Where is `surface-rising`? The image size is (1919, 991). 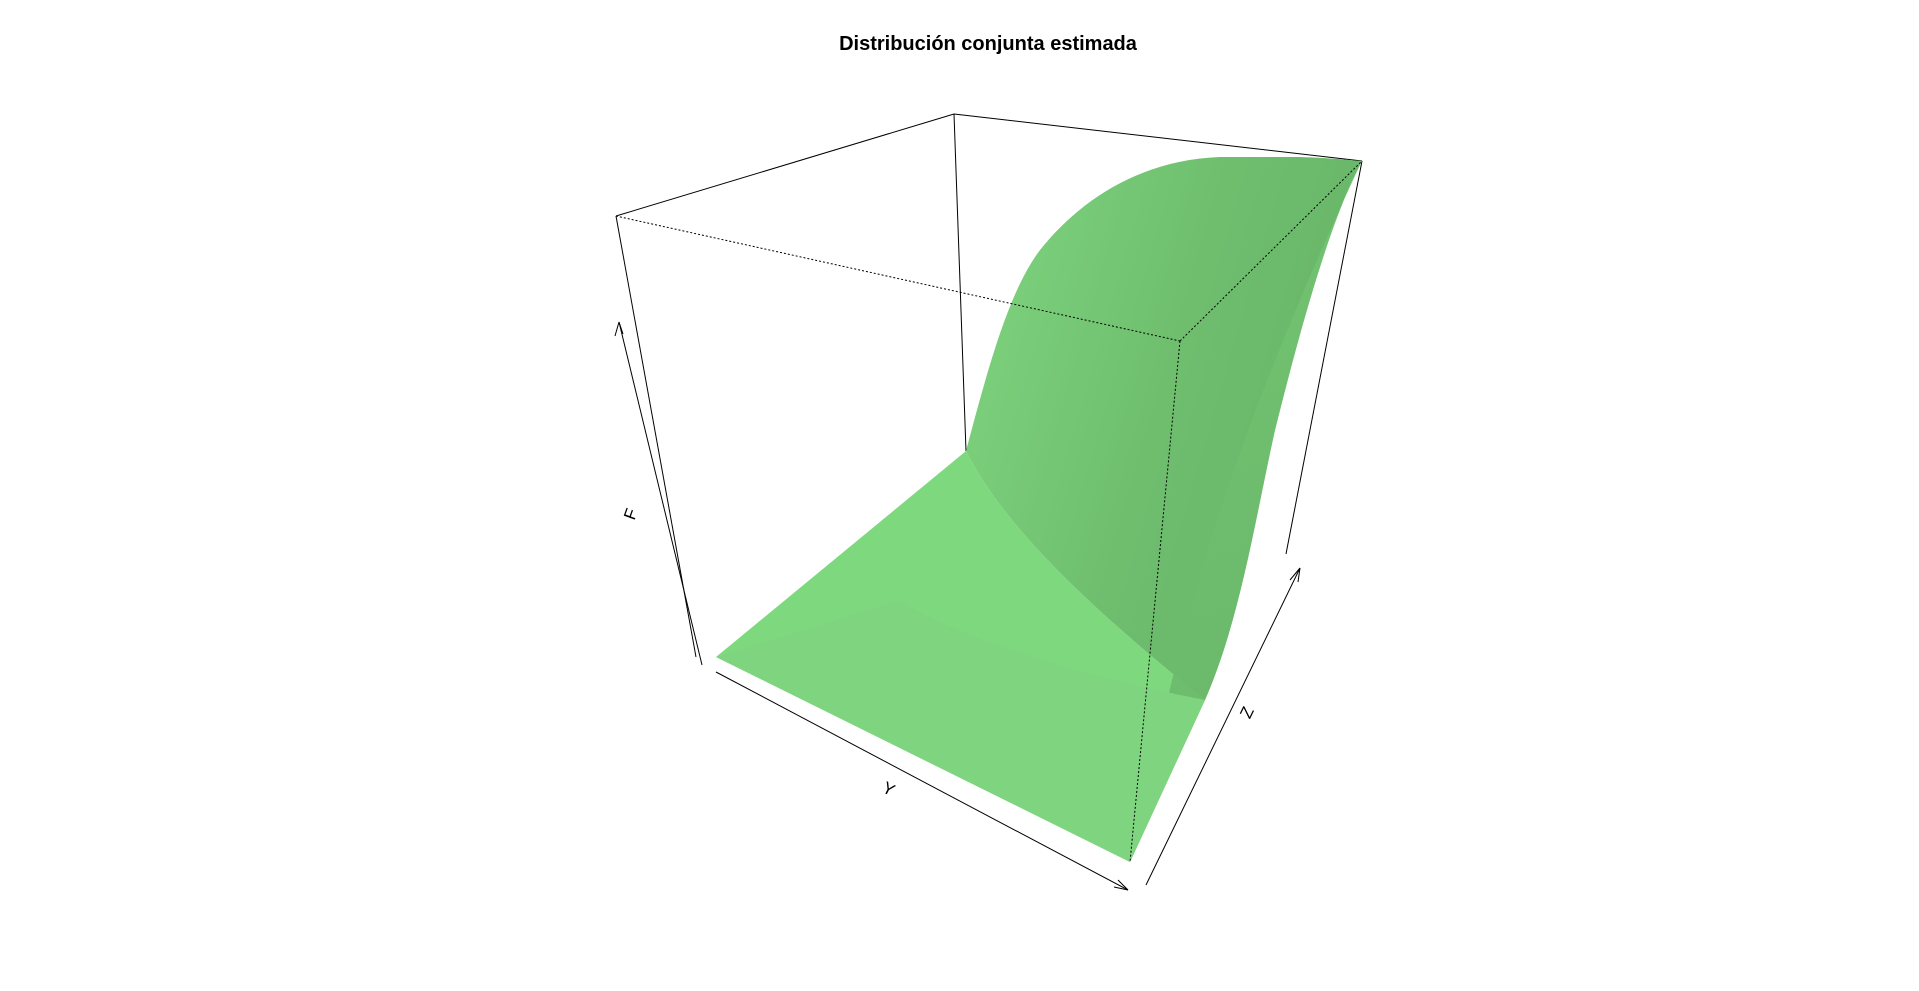
surface-rising is located at coordinates (1164, 428).